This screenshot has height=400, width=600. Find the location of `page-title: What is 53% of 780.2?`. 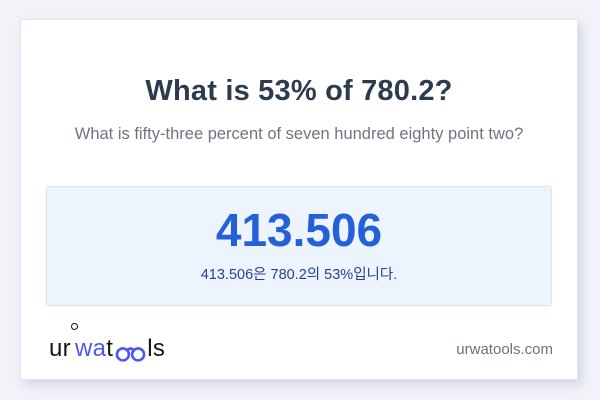

page-title: What is 53% of 780.2? is located at coordinates (299, 91).